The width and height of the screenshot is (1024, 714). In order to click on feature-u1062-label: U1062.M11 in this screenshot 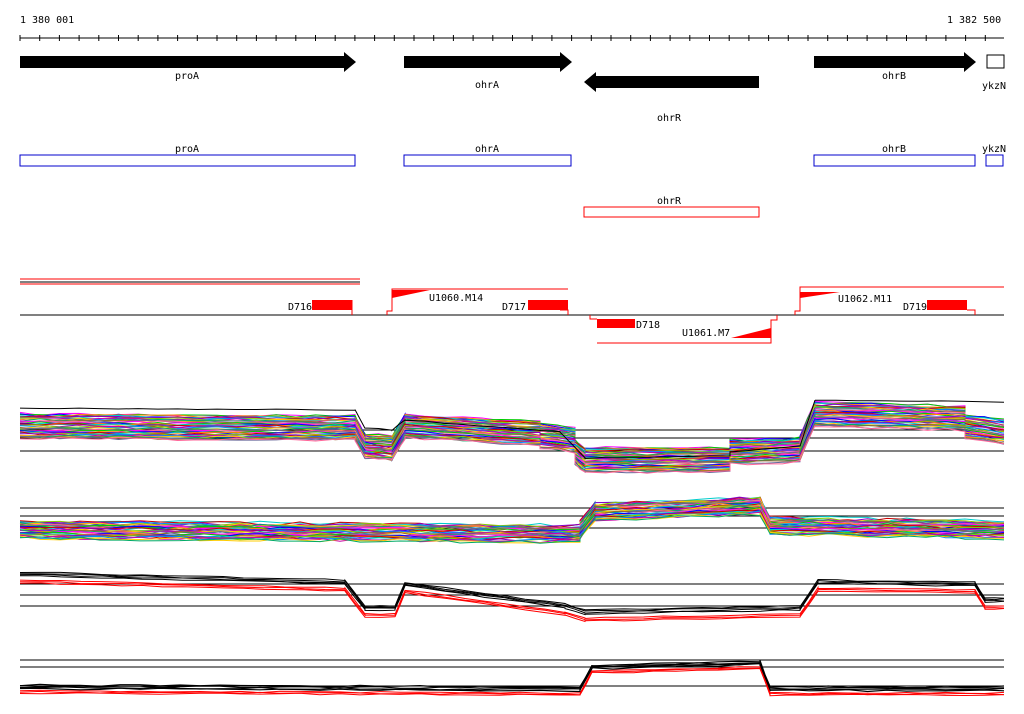, I will do `click(865, 299)`.